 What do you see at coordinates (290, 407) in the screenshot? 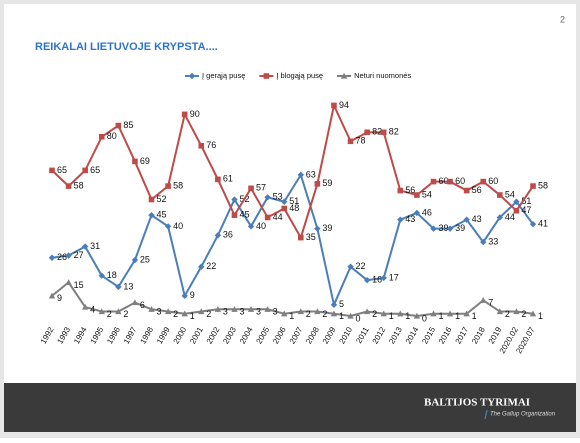
I see `footer-band` at bounding box center [290, 407].